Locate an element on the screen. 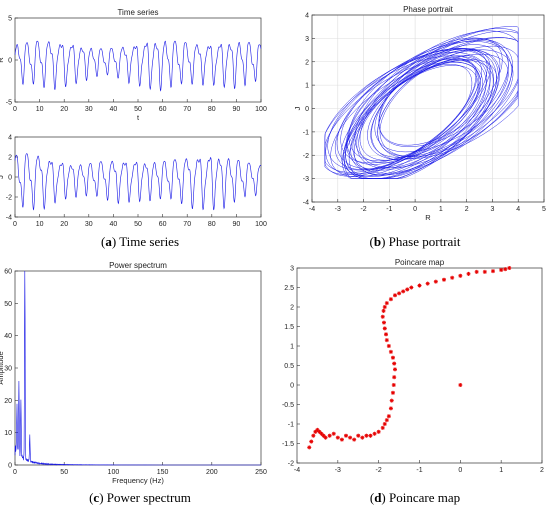 The width and height of the screenshot is (550, 512). y-tick-label: 2 is located at coordinates (292, 308).